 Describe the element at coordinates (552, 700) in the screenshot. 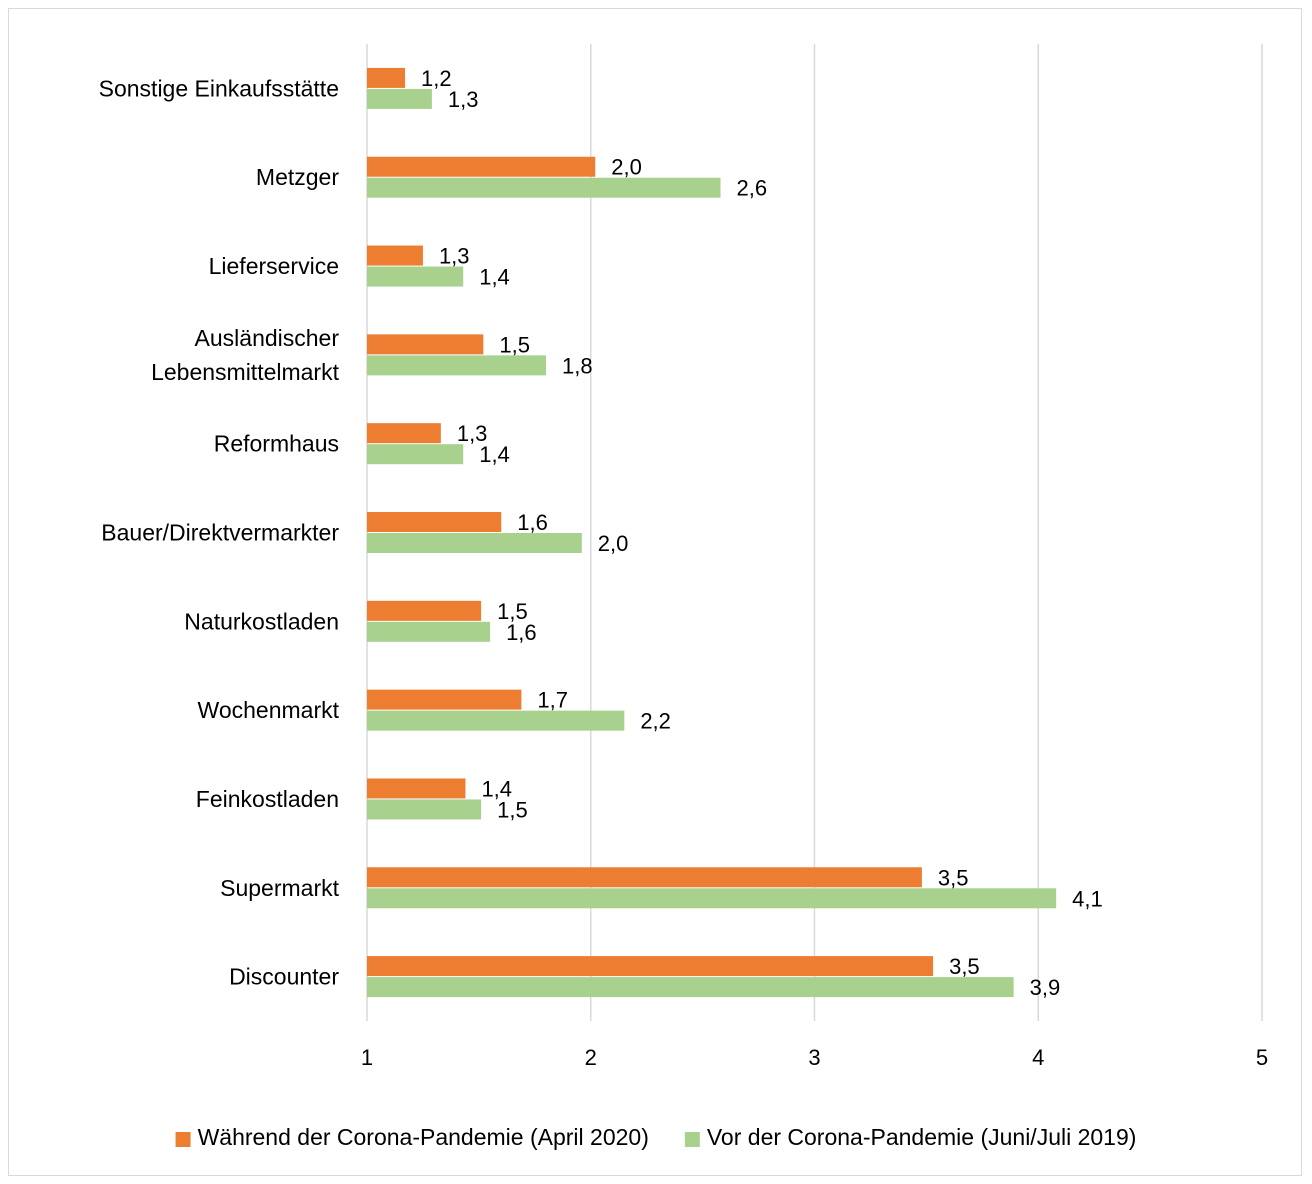

I see `data-label: 1,7` at that location.